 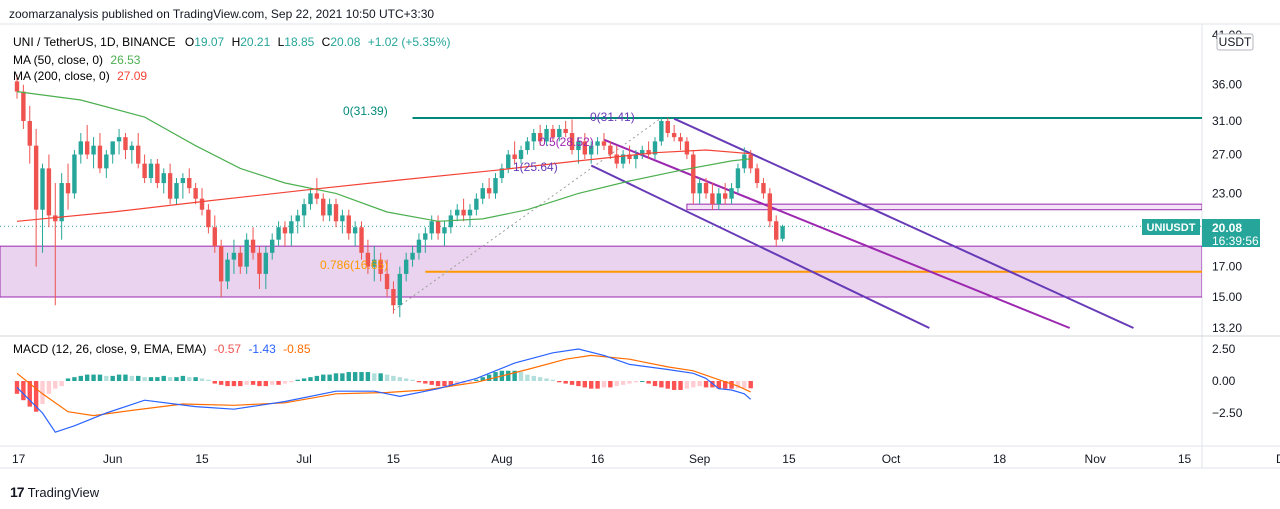 I want to click on currency-badge, so click(x=1235, y=42).